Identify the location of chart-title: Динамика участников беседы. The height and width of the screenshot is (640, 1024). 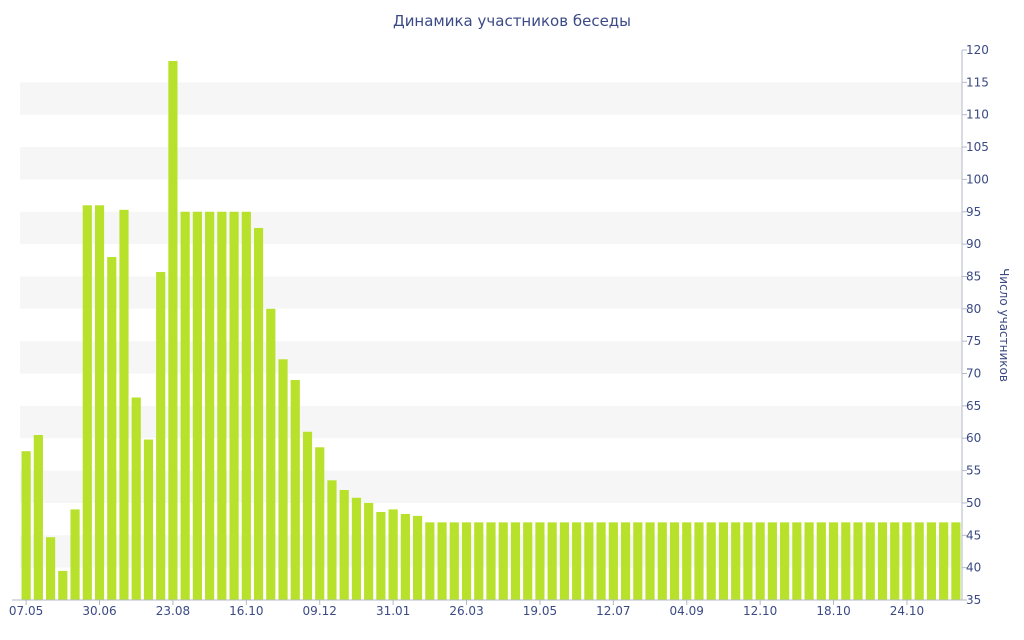
(512, 21).